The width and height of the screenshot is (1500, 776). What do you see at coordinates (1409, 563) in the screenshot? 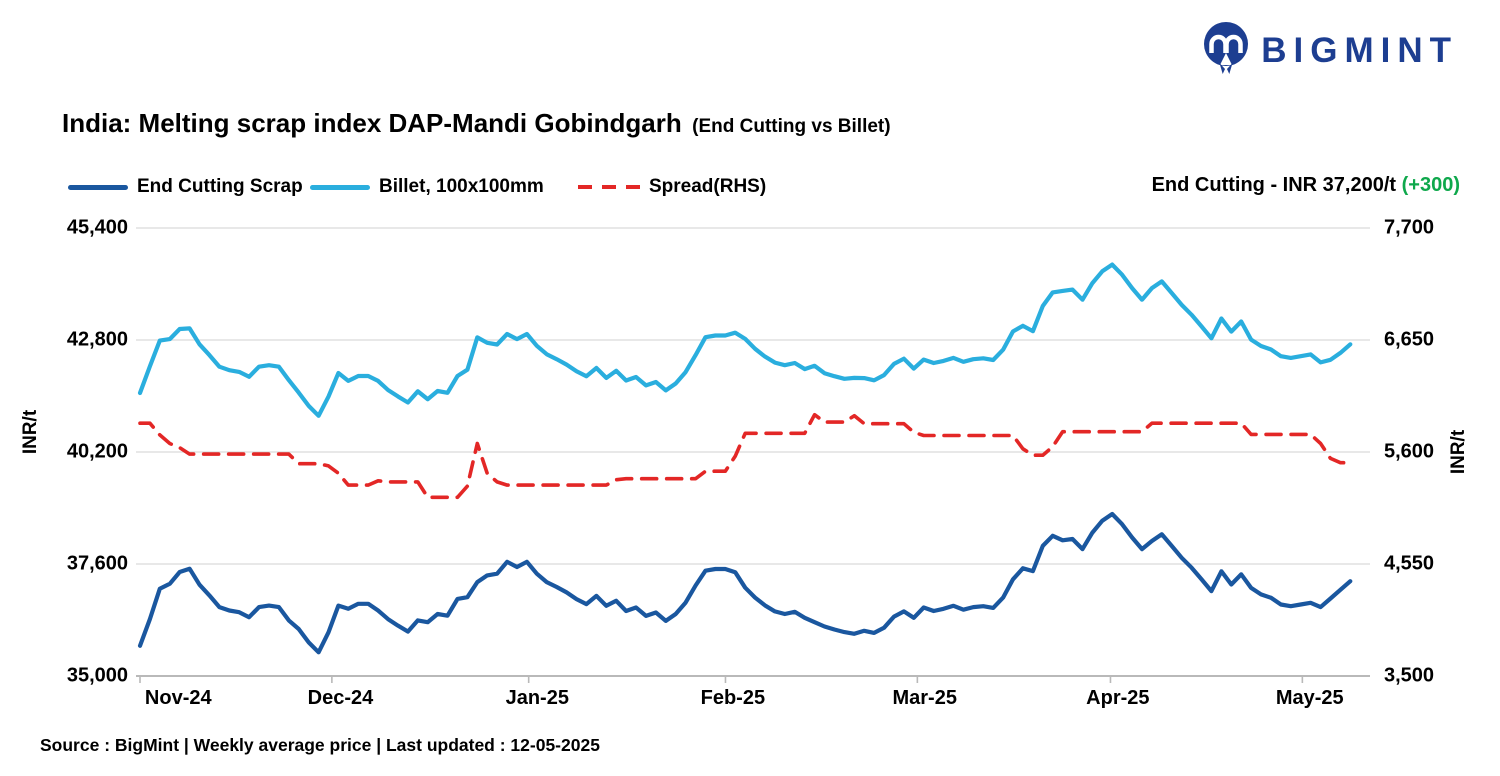
I see `right-axis-tick-label: 4,550` at bounding box center [1409, 563].